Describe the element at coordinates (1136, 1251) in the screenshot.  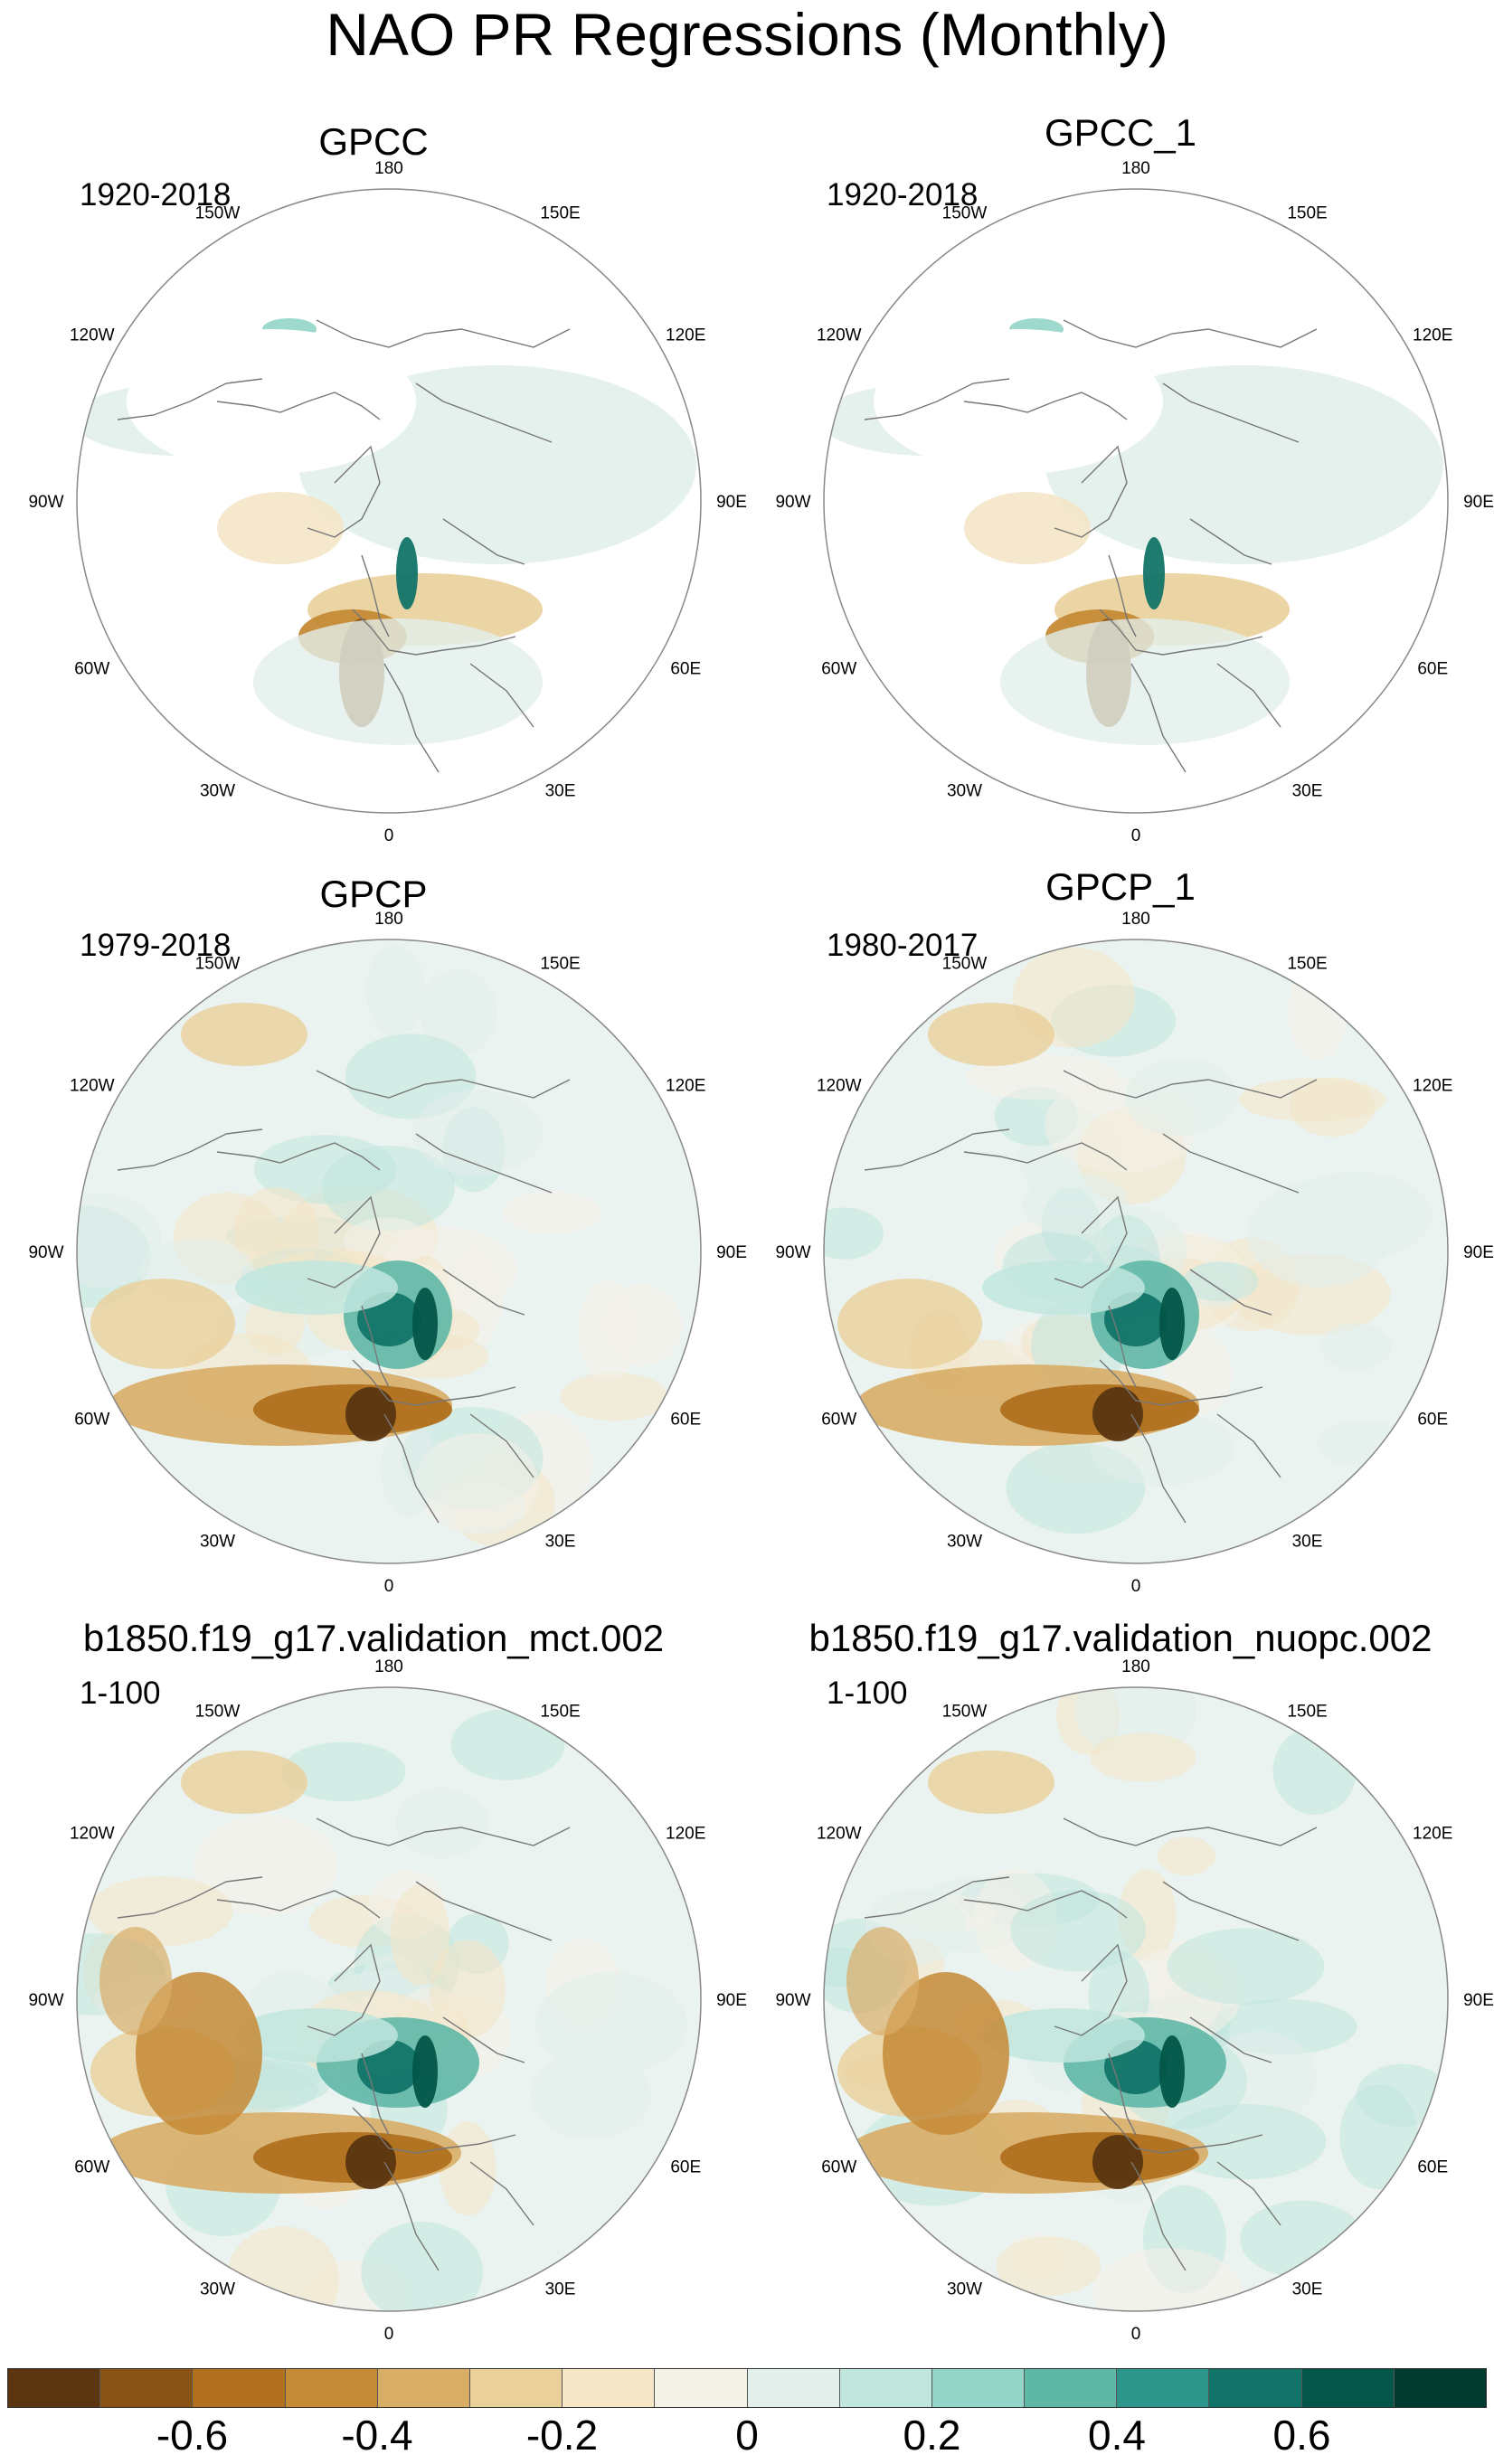
I see `map-boundary` at that location.